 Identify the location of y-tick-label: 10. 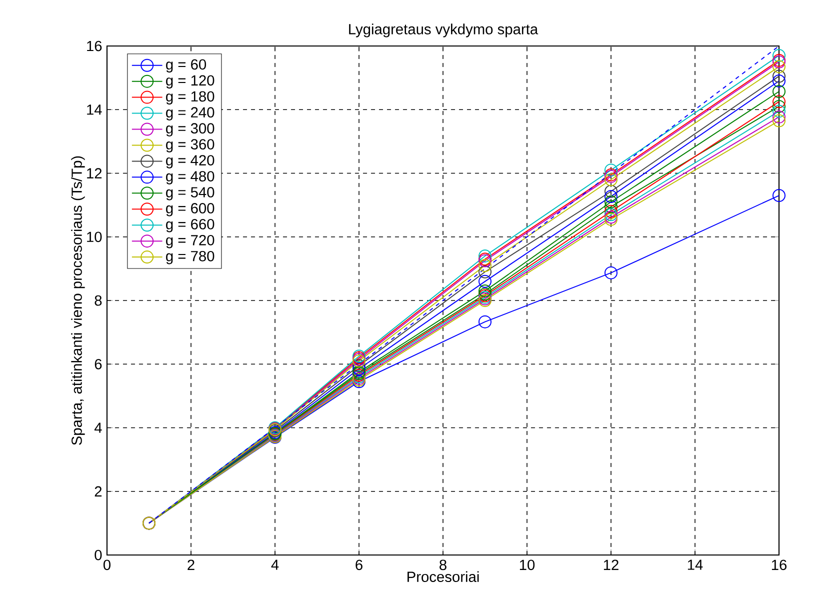
(94, 237).